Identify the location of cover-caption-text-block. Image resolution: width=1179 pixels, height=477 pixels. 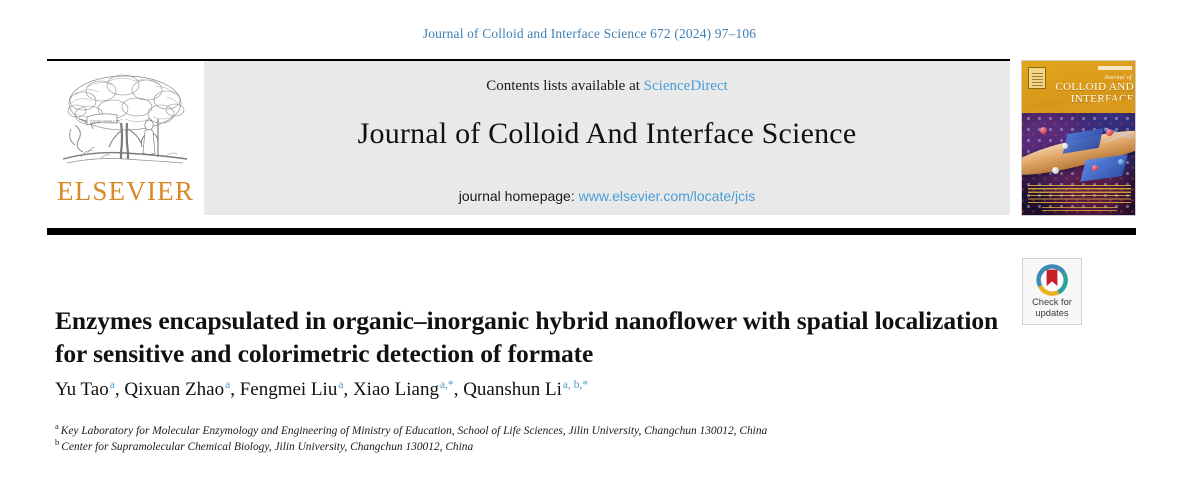
(1079, 194).